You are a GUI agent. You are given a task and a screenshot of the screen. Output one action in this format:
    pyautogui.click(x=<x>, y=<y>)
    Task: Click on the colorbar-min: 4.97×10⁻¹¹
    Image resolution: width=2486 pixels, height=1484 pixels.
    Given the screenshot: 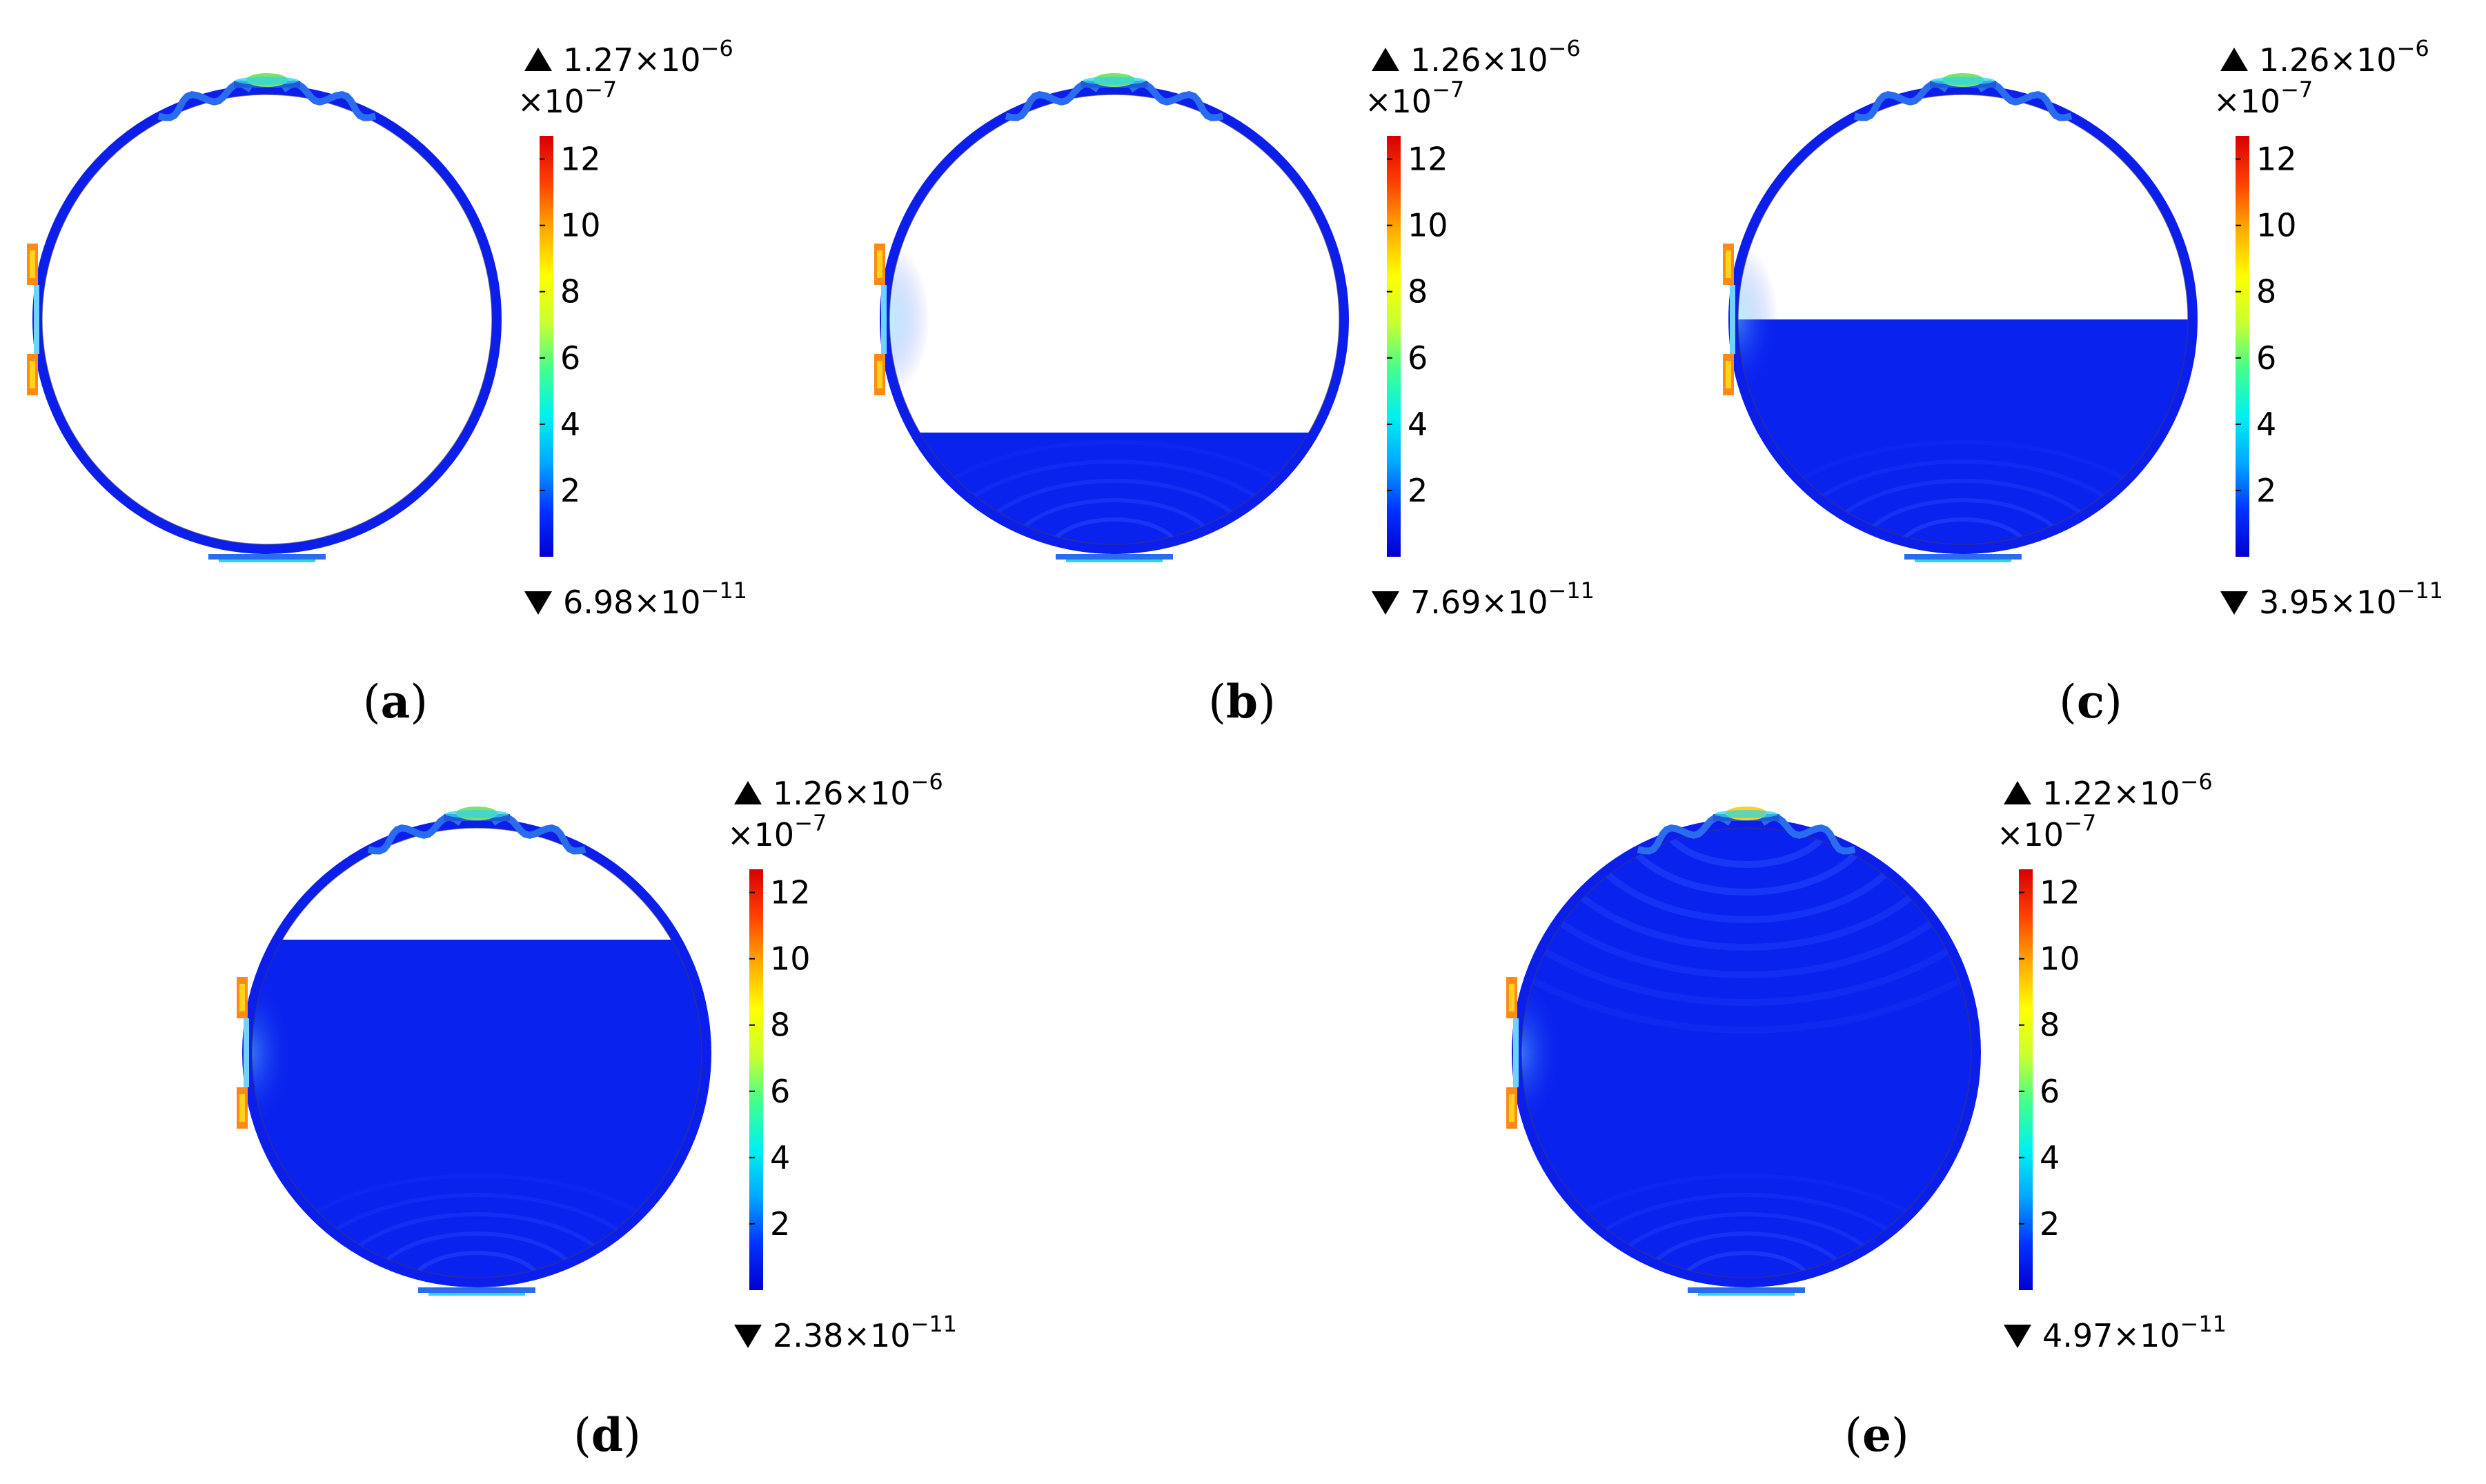 What is the action you would take?
    pyautogui.click(x=2134, y=1332)
    